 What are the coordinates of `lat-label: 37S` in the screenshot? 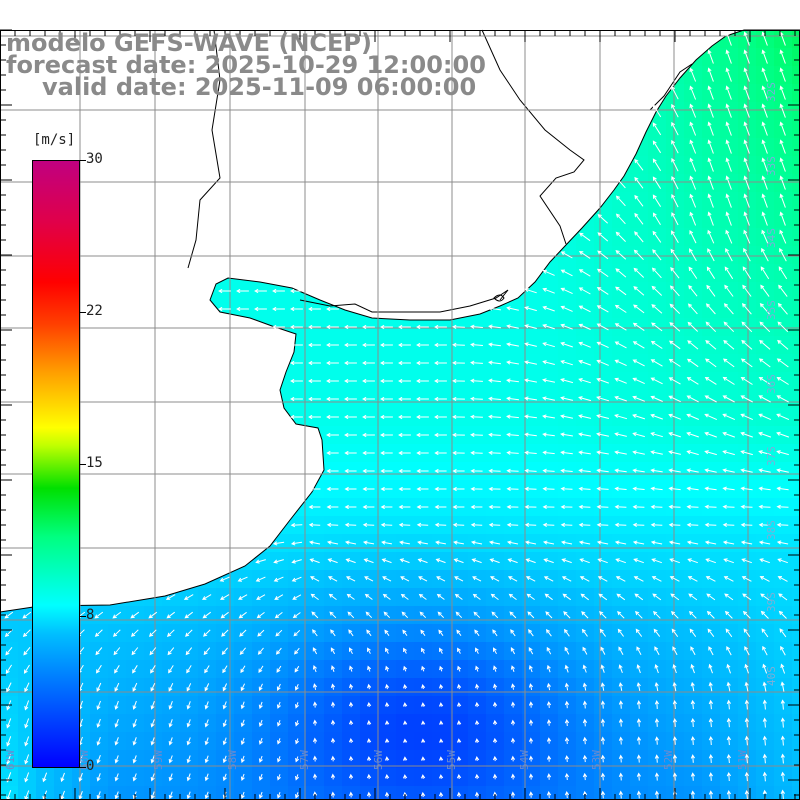 It's located at (771, 456).